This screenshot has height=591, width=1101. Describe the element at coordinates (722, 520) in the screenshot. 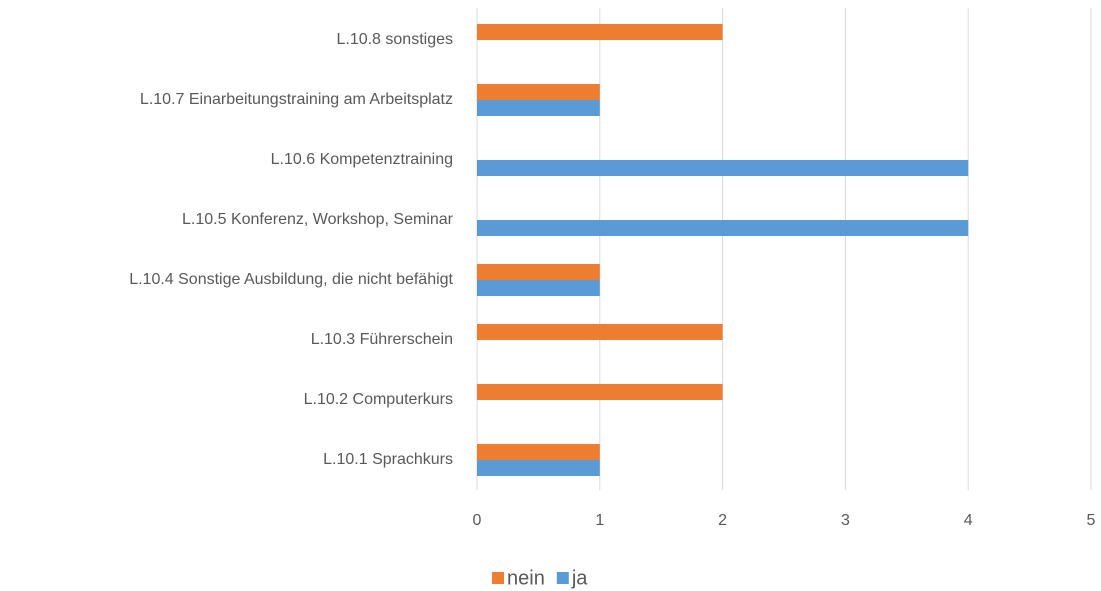

I see `x-tick-label: 2` at that location.